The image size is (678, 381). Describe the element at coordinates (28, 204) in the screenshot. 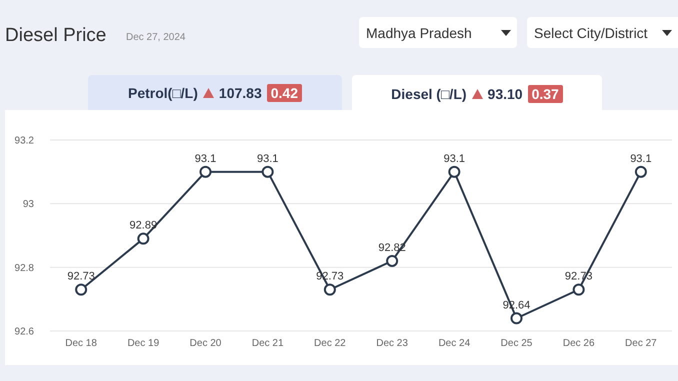

I see `y-tick-label: 93` at that location.